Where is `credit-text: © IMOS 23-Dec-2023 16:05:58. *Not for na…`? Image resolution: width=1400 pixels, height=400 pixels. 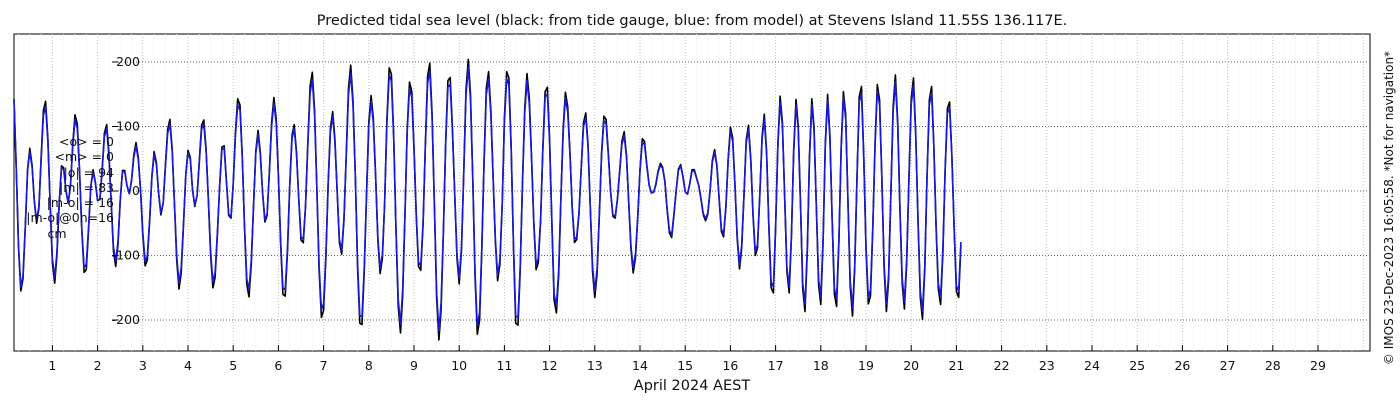
credit-text: © IMOS 23-Dec-2023 16:05:58. *Not for na… is located at coordinates (1389, 208).